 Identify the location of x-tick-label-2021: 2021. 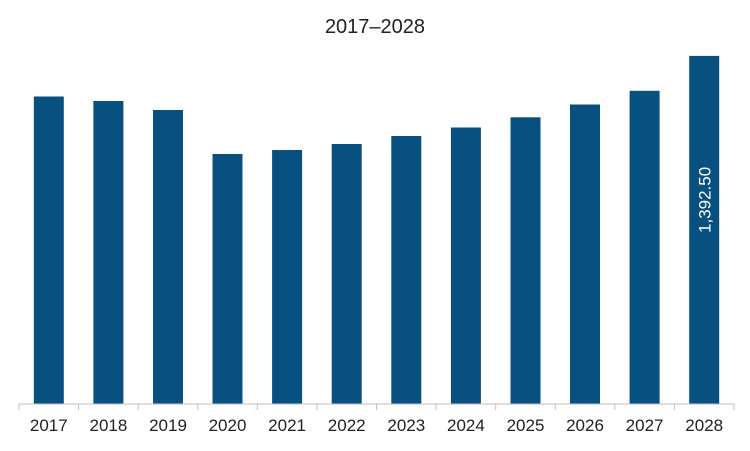
(287, 425).